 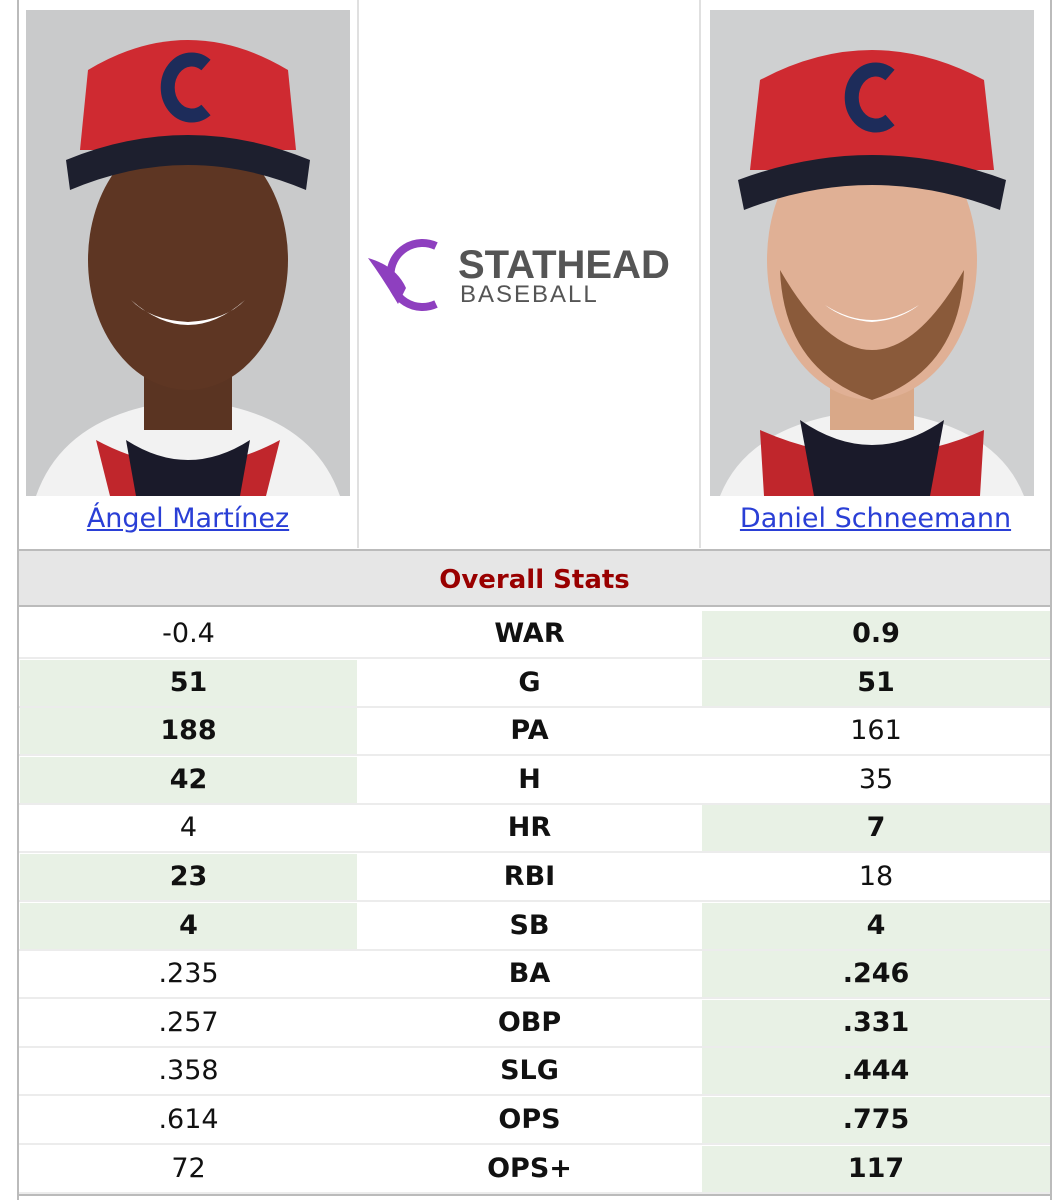 I want to click on right-value: 51, so click(x=876, y=682).